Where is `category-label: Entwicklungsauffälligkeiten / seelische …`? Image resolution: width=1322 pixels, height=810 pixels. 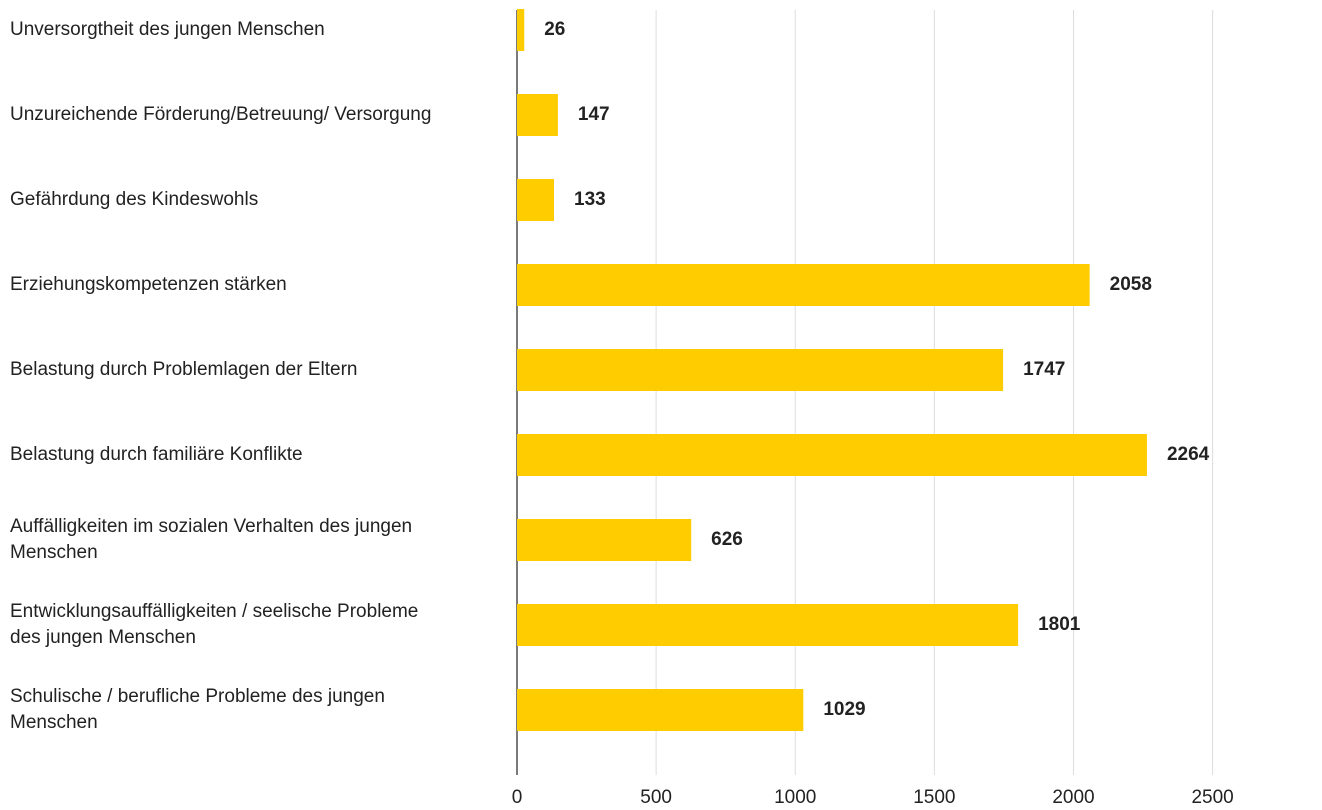
category-label: Entwicklungsauffälligkeiten / seelische … is located at coordinates (214, 624).